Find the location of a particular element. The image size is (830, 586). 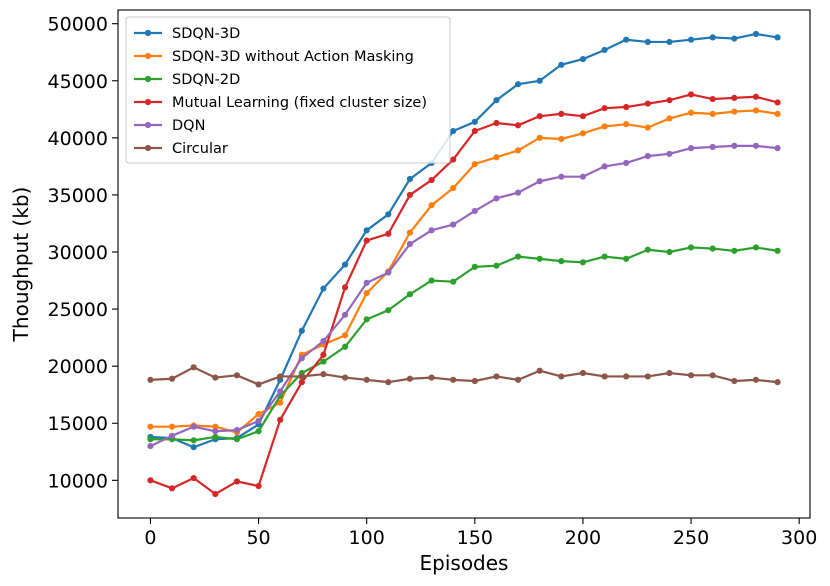

series-line is located at coordinates (464, 376).